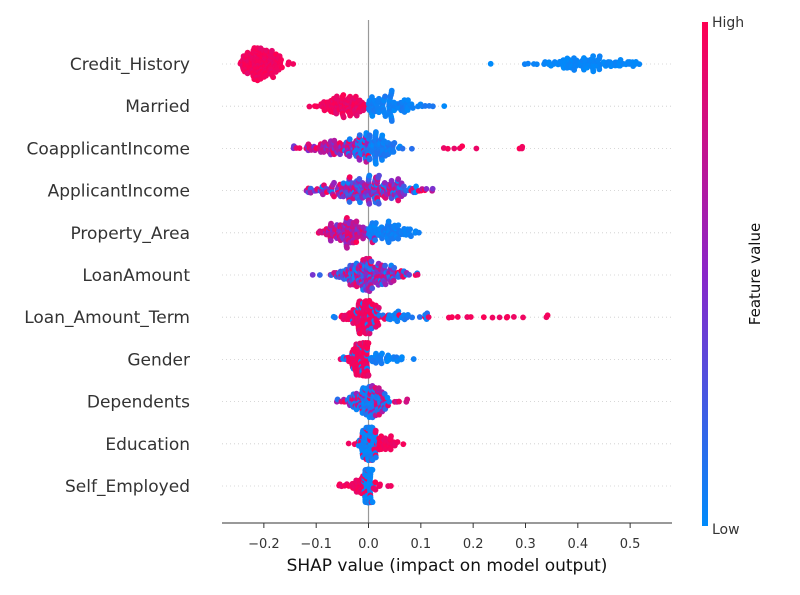  Describe the element at coordinates (705, 274) in the screenshot. I see `colorbar` at that location.